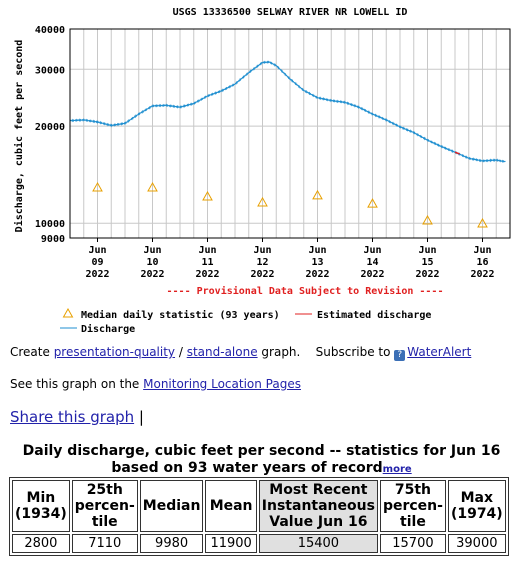 The width and height of the screenshot is (523, 566). I want to click on share-graph-link: Share this graph, so click(72, 417).